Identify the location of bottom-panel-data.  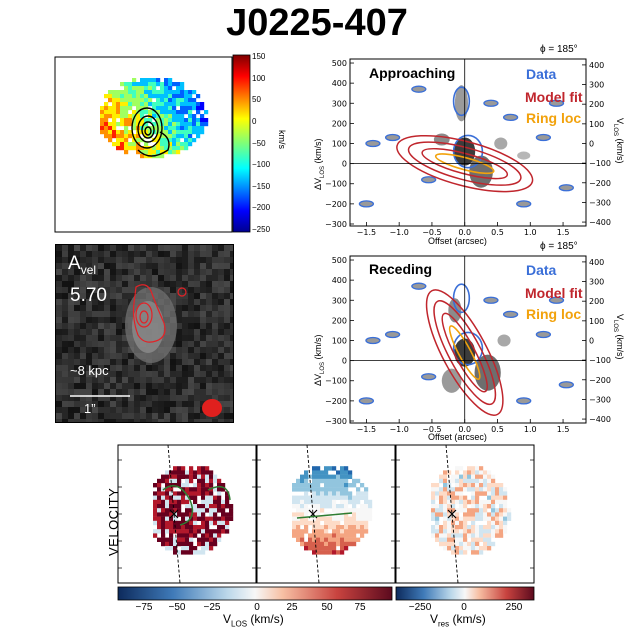
(187, 514).